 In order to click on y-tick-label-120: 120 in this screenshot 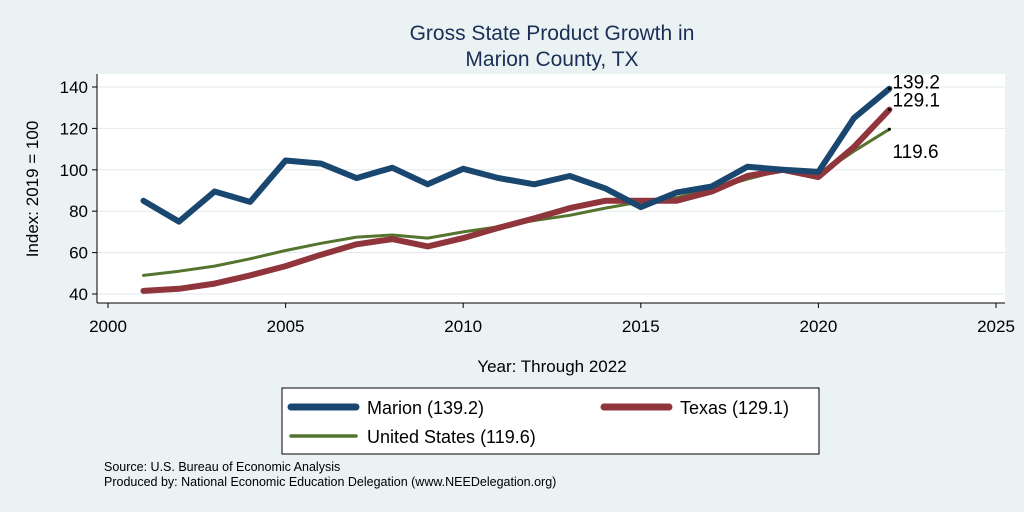, I will do `click(74, 128)`.